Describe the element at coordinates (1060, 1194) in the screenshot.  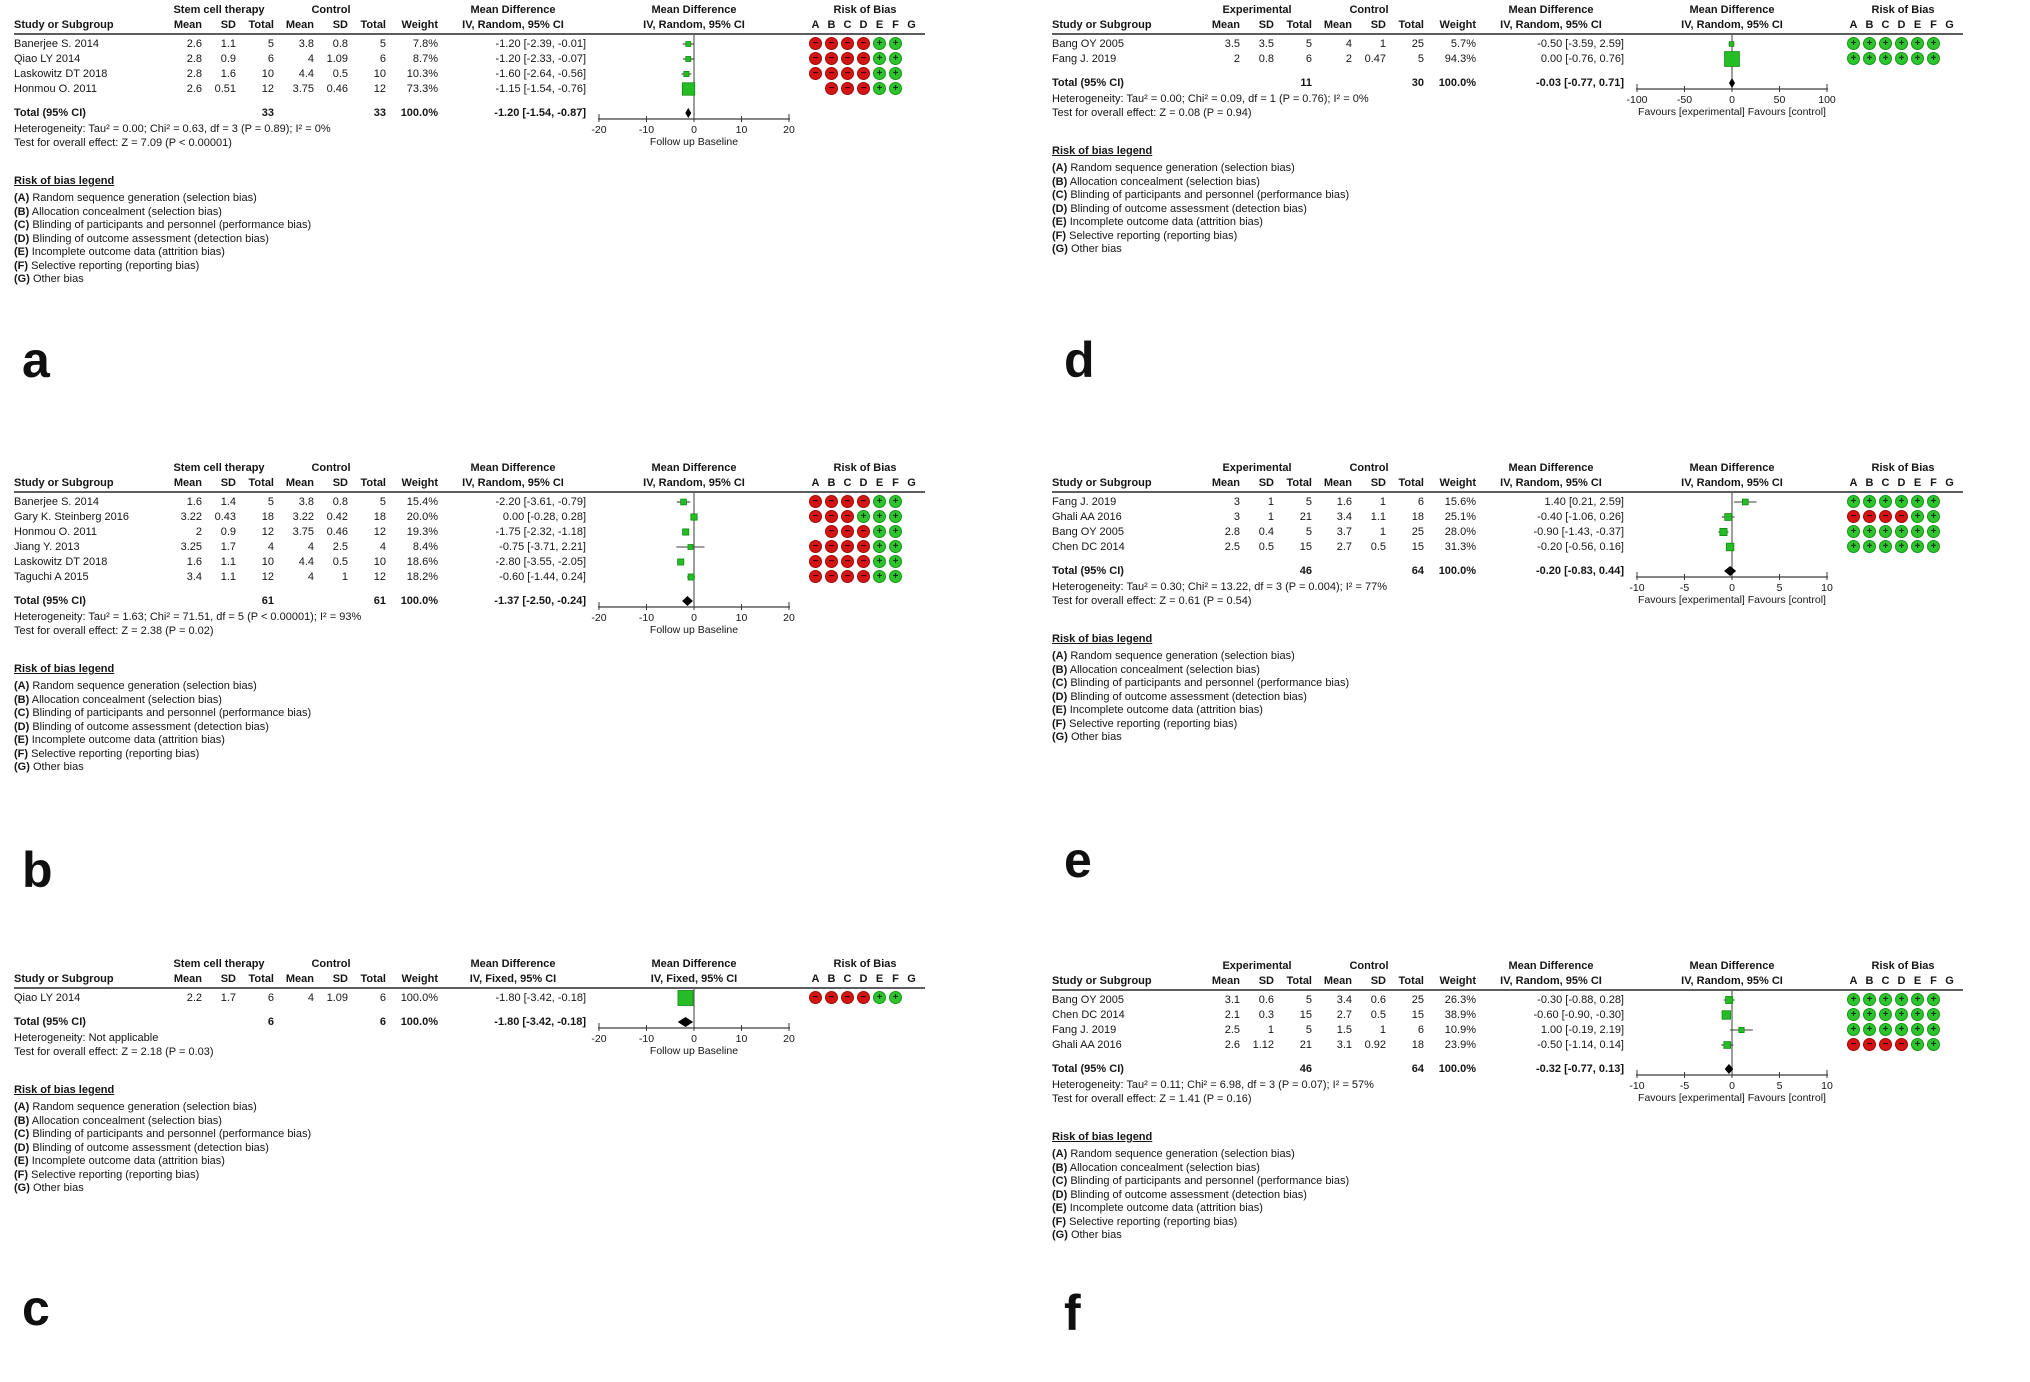
I see `rob-legend-key: (D)` at that location.